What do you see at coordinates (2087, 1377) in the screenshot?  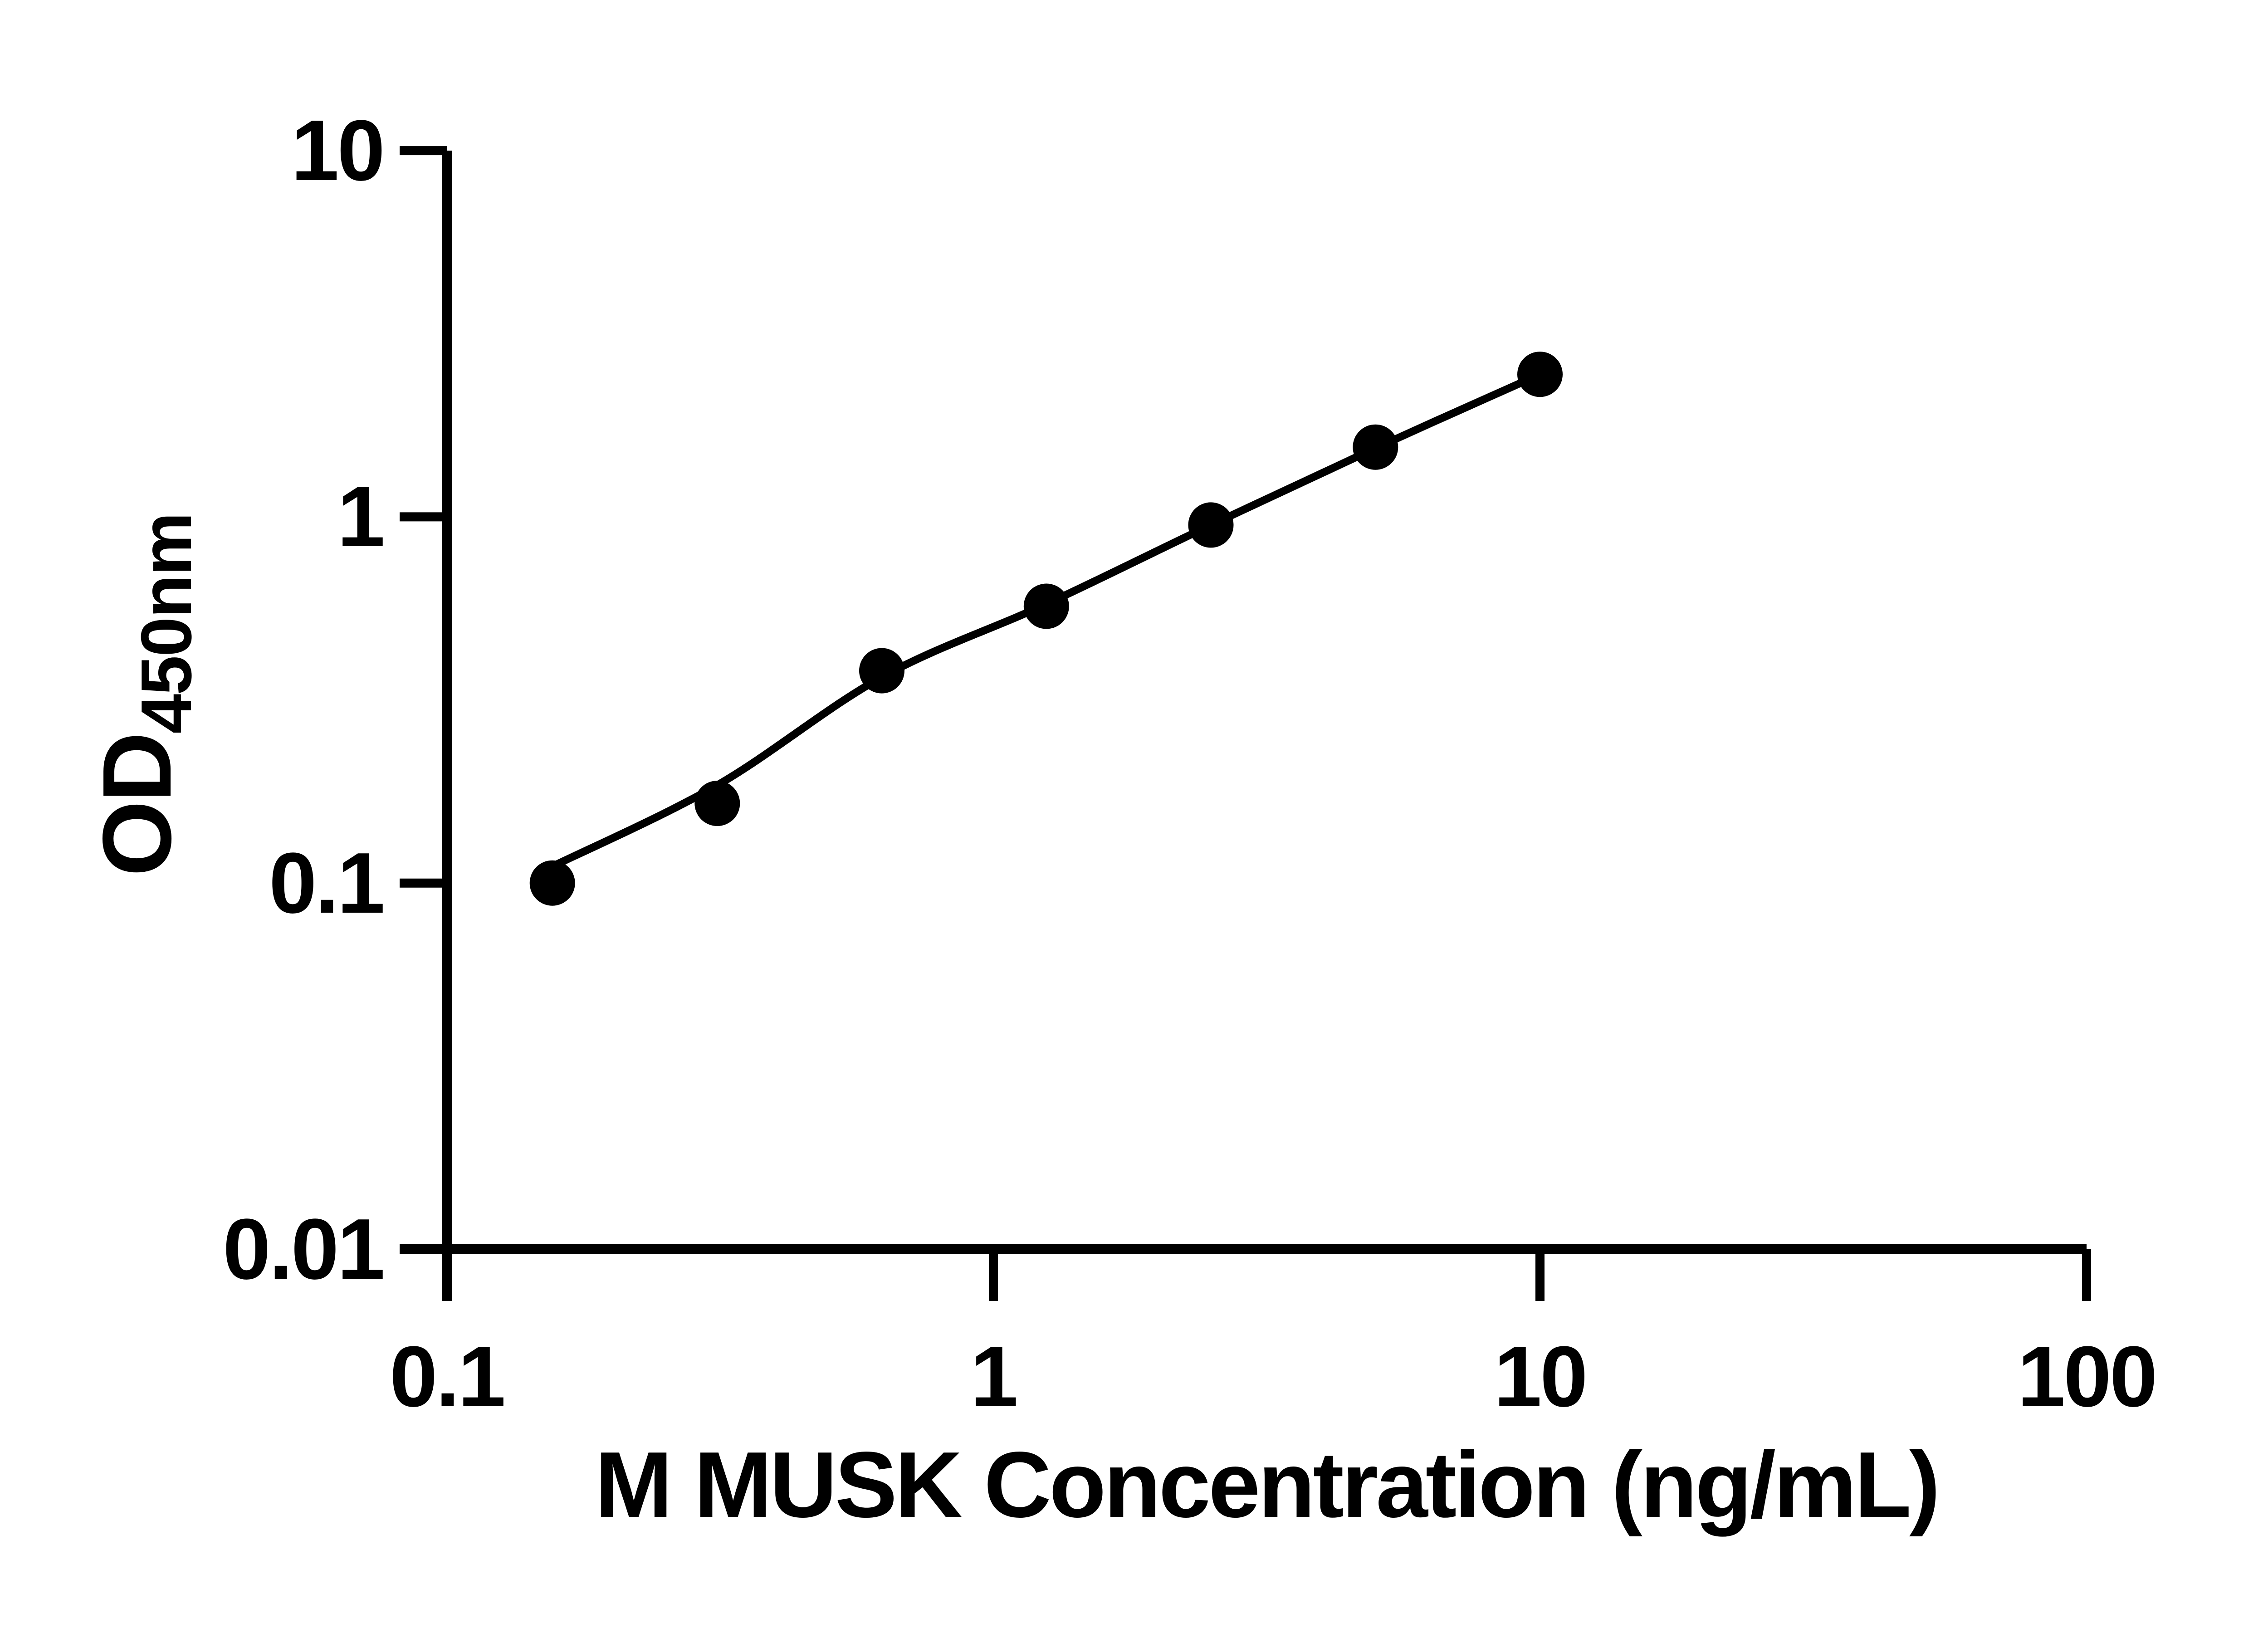 I see `x-tick-label-100: 100` at bounding box center [2087, 1377].